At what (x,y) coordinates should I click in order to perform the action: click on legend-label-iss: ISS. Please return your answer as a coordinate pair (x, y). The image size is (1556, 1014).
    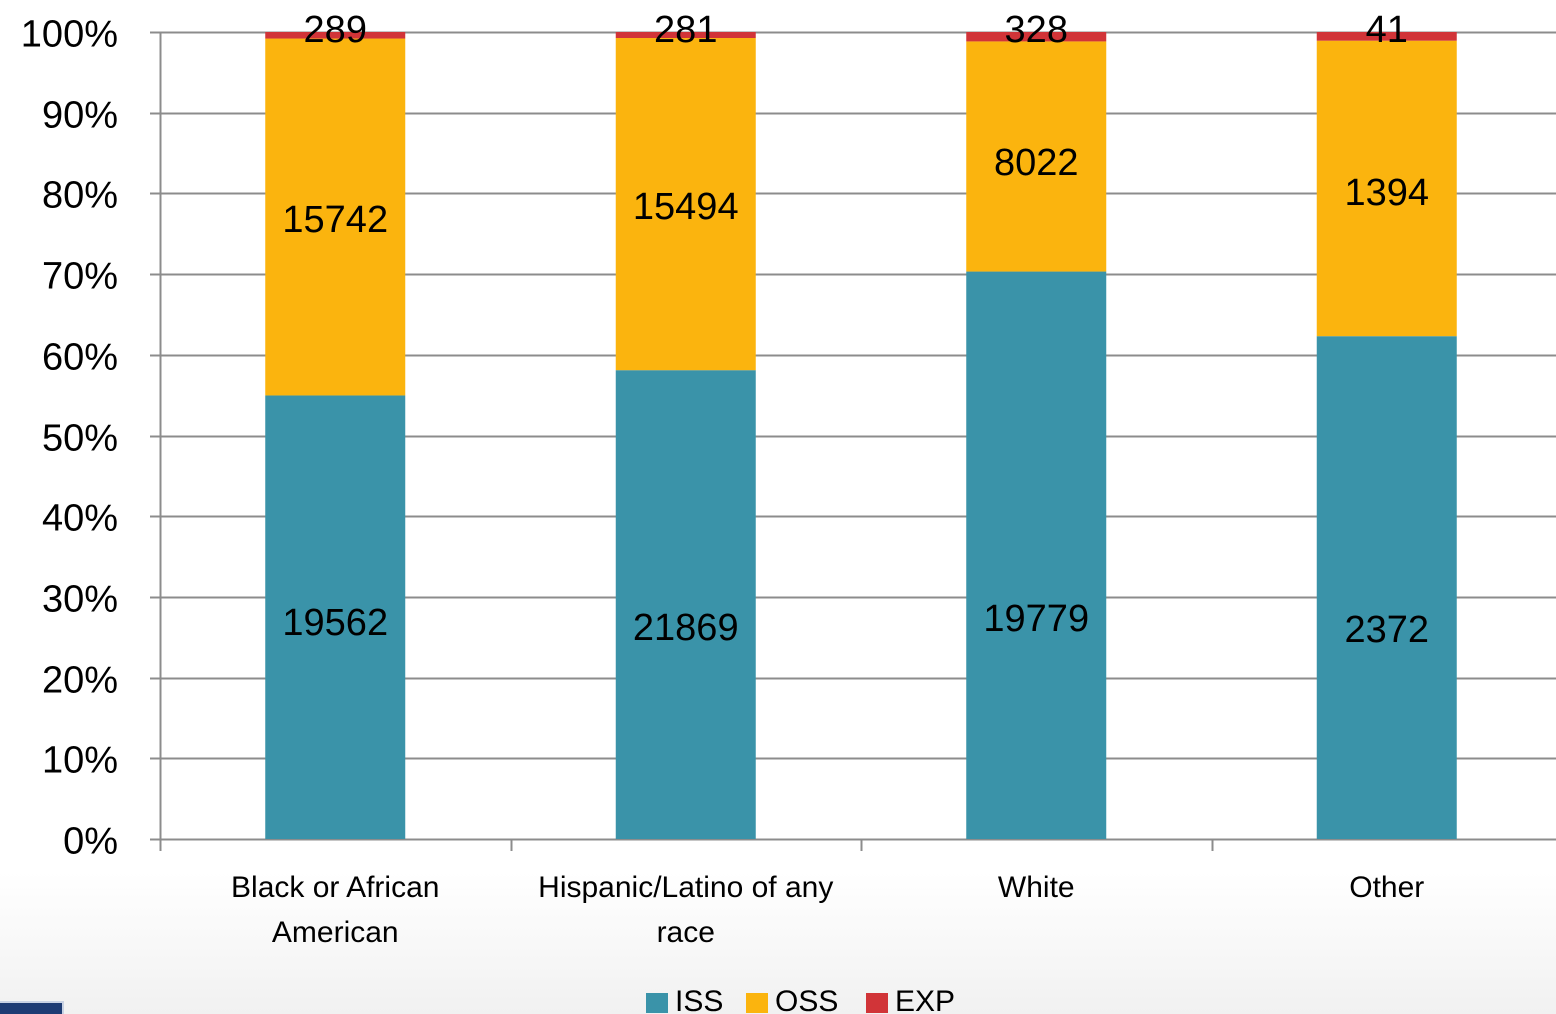
    Looking at the image, I should click on (699, 999).